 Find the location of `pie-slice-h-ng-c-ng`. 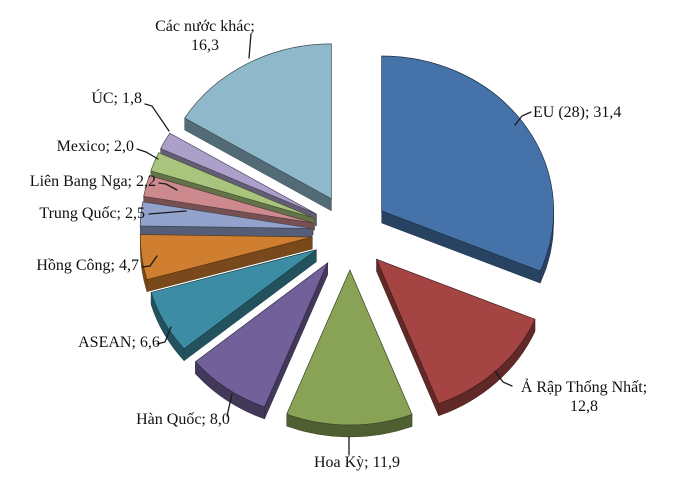

pie-slice-h-ng-c-ng is located at coordinates (226, 263).